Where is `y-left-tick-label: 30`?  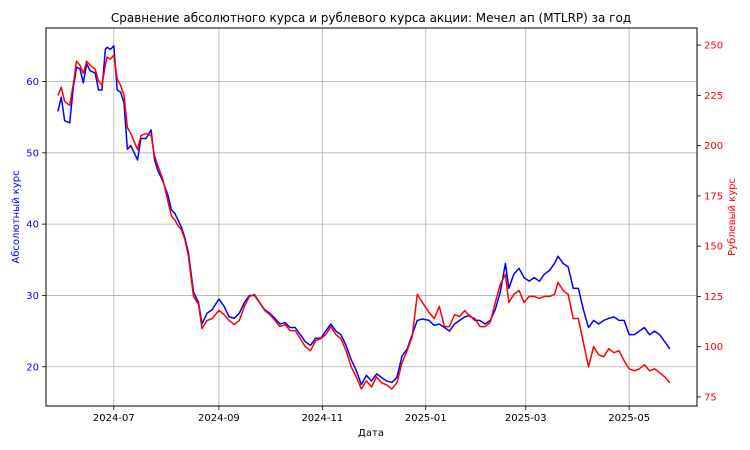 y-left-tick-label: 30 is located at coordinates (32, 296).